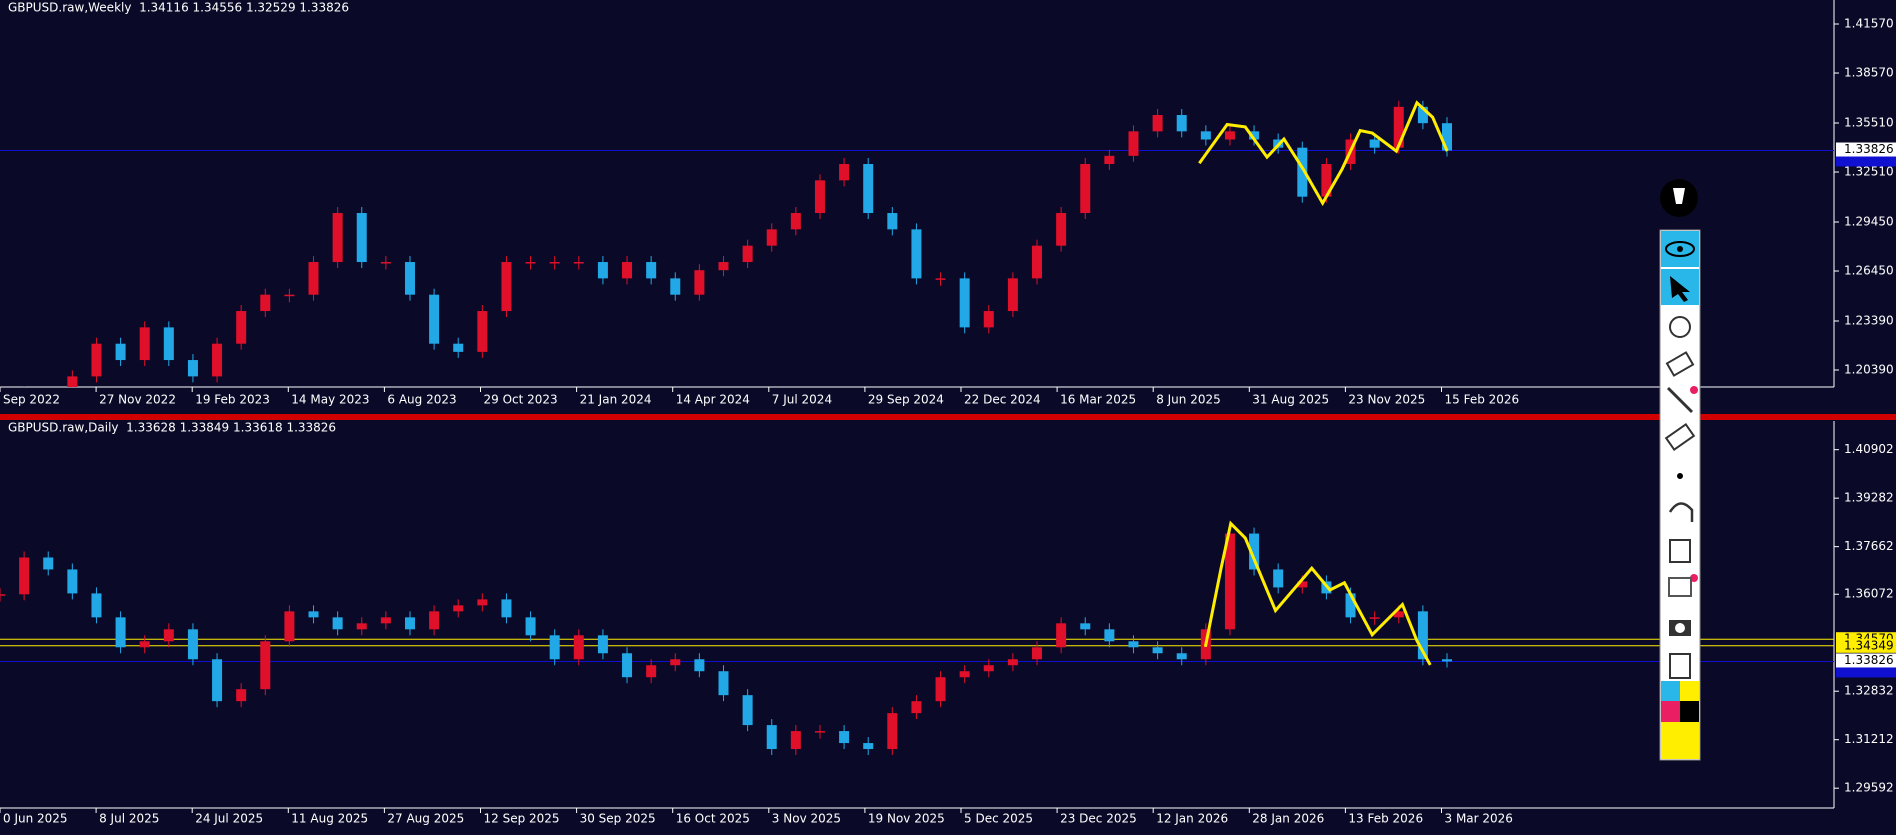 Image resolution: width=1896 pixels, height=835 pixels. I want to click on undo-button, so click(1681, 512).